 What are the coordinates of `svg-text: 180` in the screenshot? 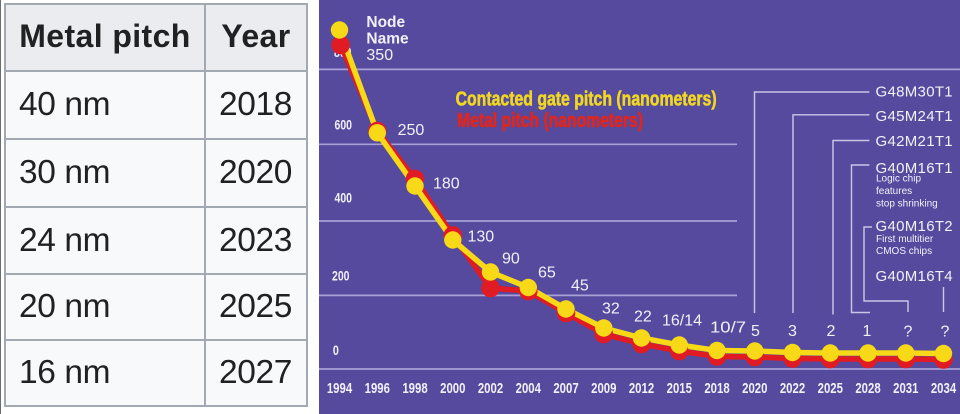 It's located at (446, 184).